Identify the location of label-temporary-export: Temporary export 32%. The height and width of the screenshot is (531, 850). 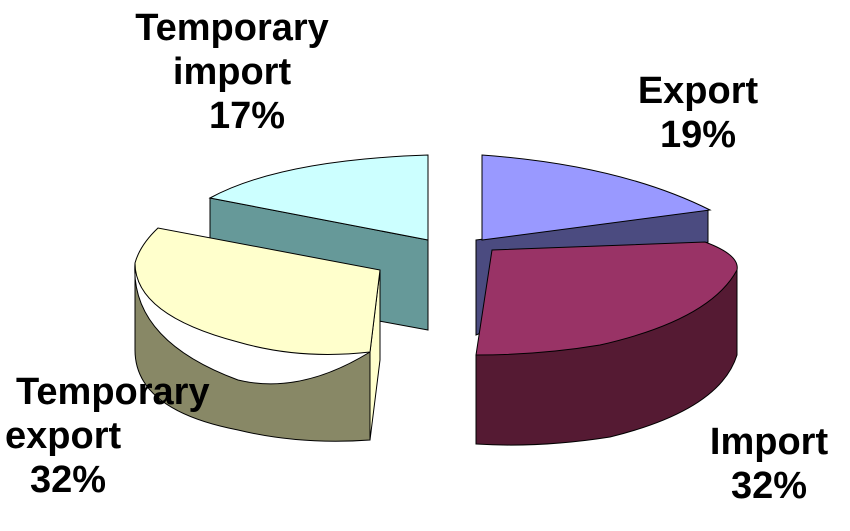
(125, 436).